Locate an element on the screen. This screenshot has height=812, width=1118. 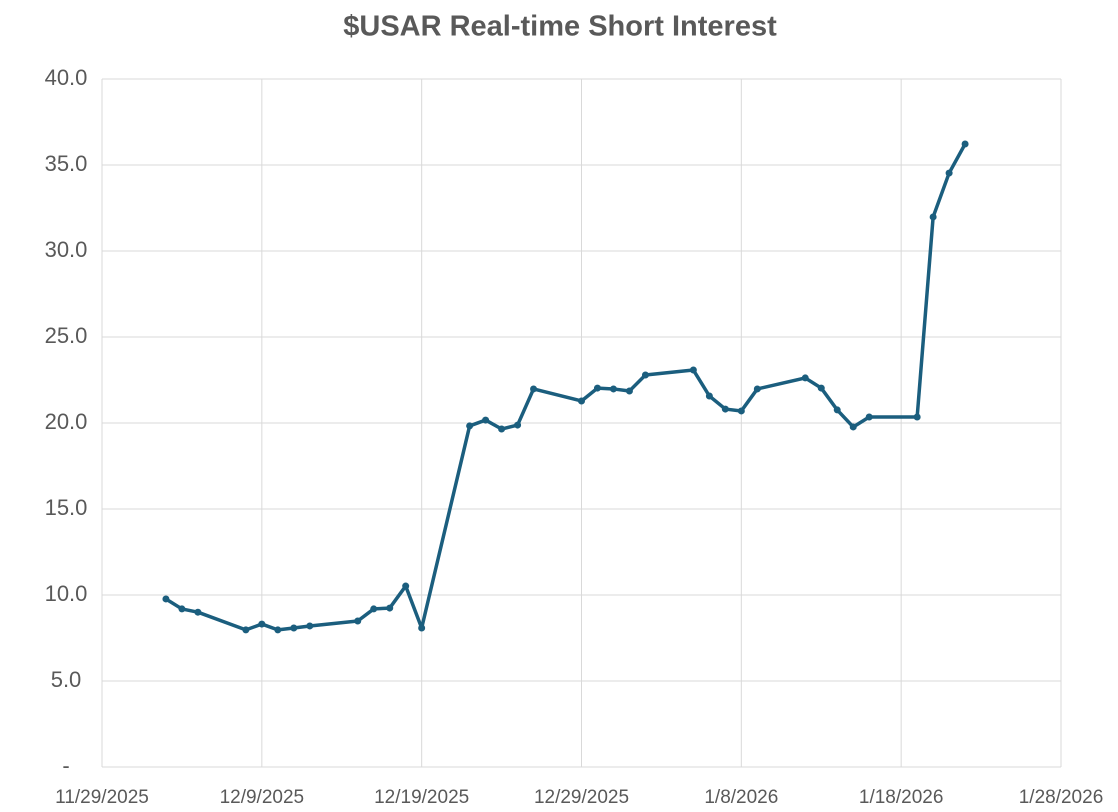
x-tick-label: 1/18/2026 is located at coordinates (901, 797).